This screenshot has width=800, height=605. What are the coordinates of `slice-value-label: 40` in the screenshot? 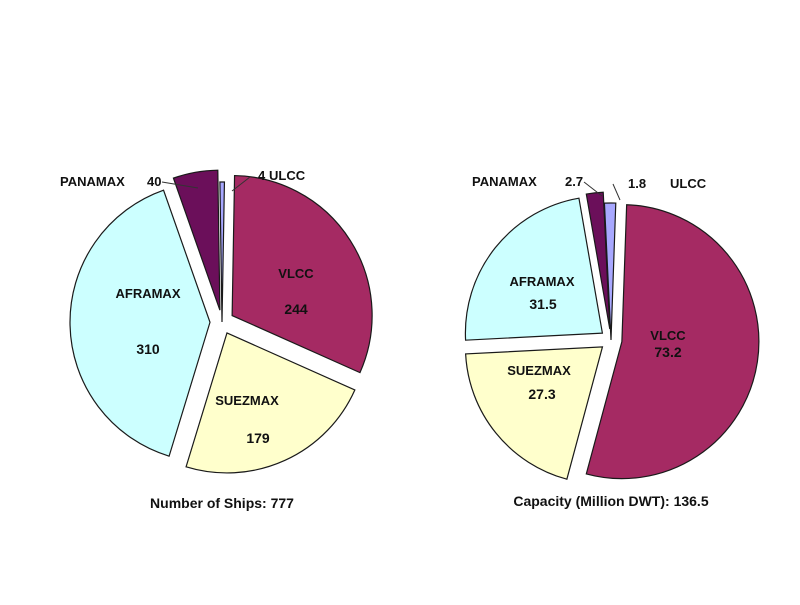 It's located at (154, 181).